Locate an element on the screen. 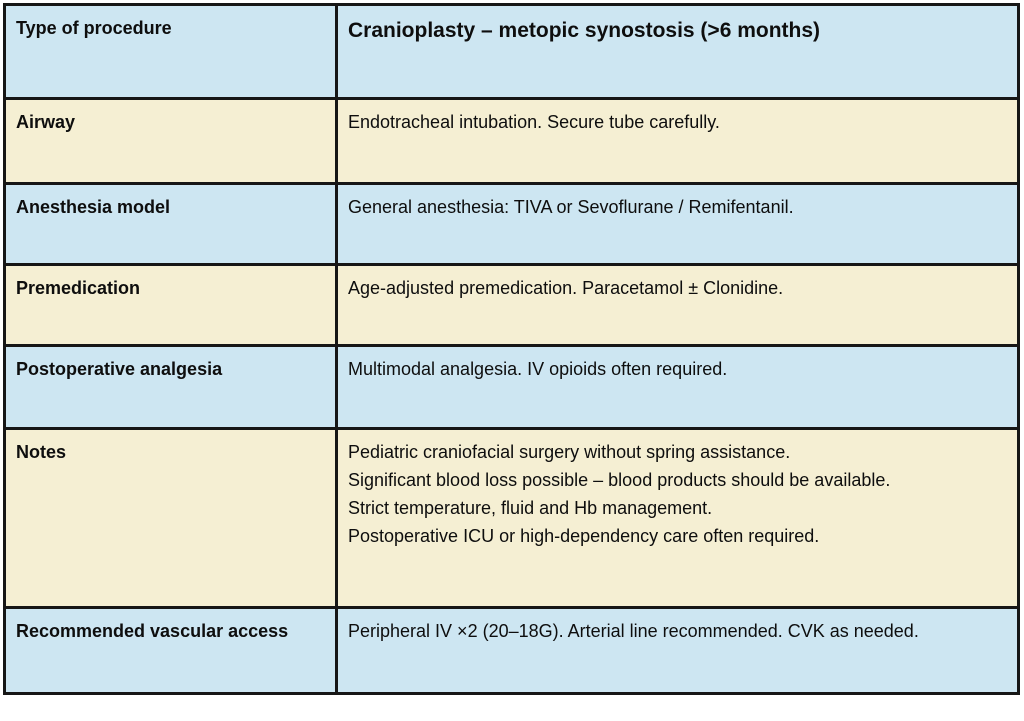 This screenshot has width=1024, height=721. row-label-premedication: Premedication is located at coordinates (170, 305).